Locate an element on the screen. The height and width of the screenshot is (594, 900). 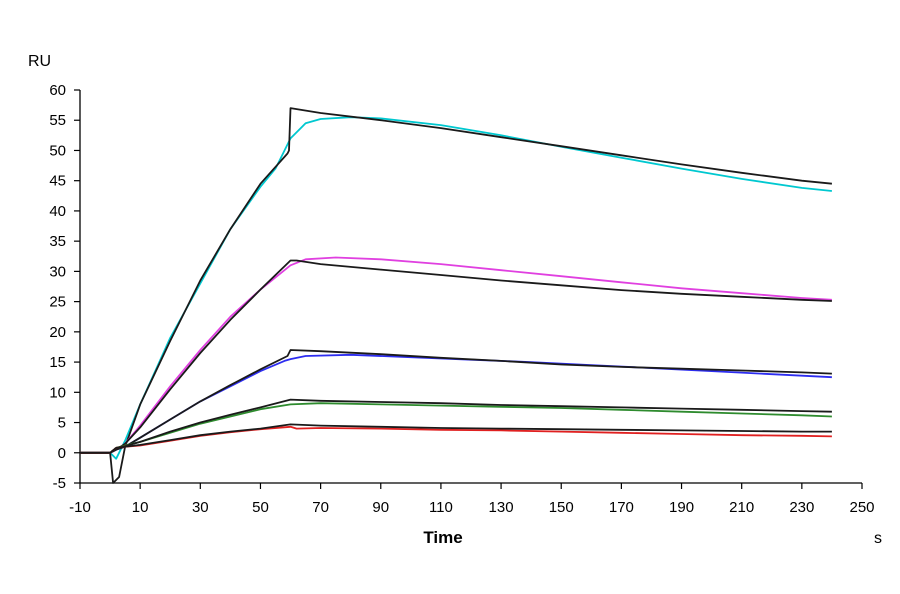
y-tick-label: 5 is located at coordinates (62, 423).